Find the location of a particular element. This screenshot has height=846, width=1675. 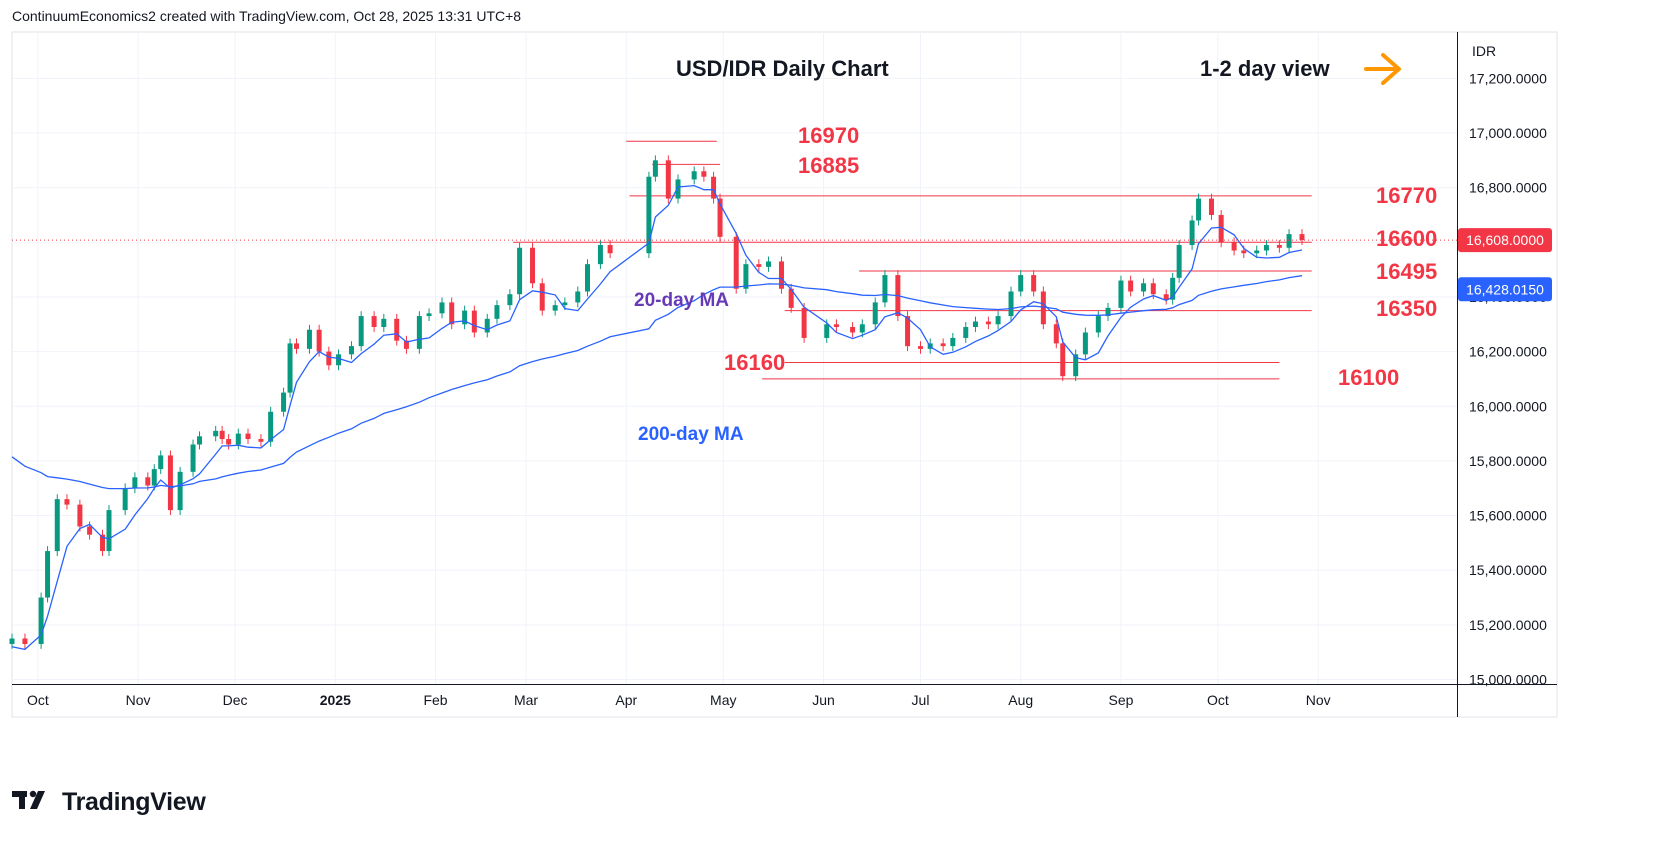

x-tick-label: Jul is located at coordinates (921, 700).